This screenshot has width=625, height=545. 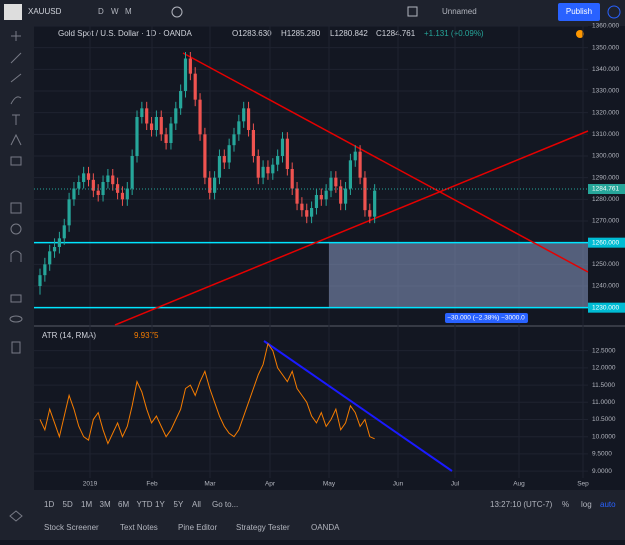 I want to click on range-button: 1Y, so click(x=160, y=504).